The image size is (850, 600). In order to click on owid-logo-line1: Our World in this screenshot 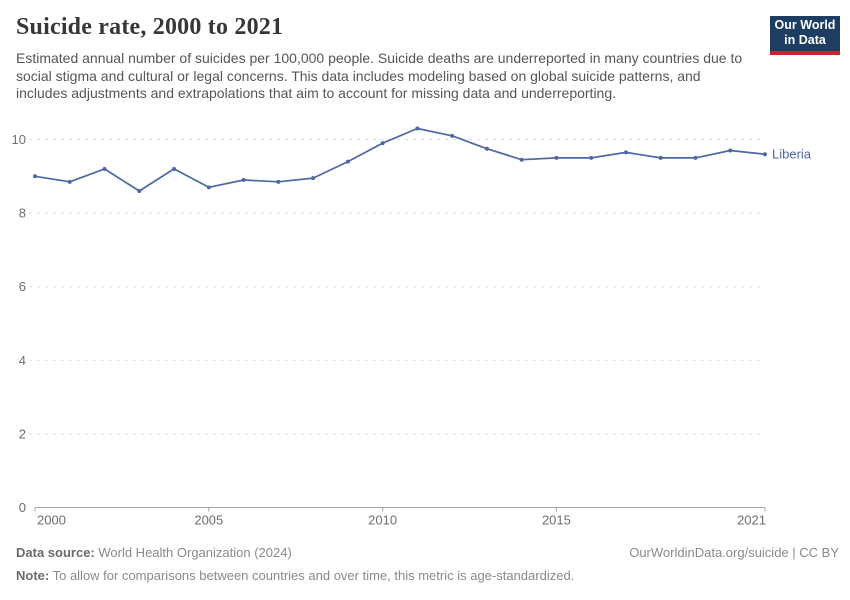, I will do `click(805, 25)`.